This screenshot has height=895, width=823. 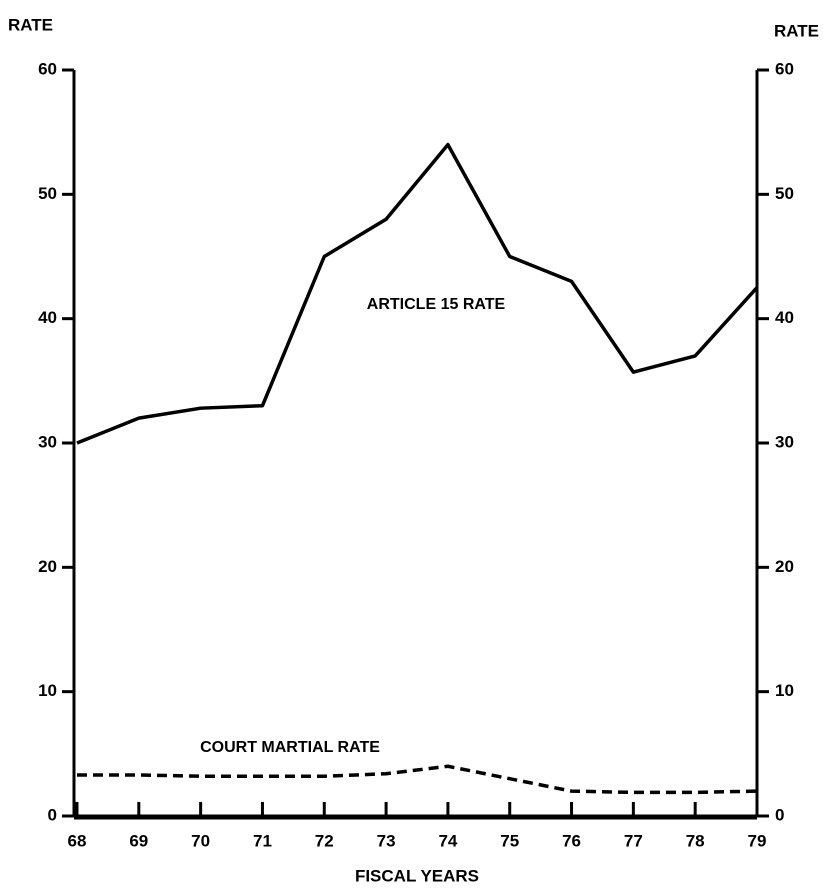 What do you see at coordinates (77, 840) in the screenshot?
I see `x-tick-label: 68` at bounding box center [77, 840].